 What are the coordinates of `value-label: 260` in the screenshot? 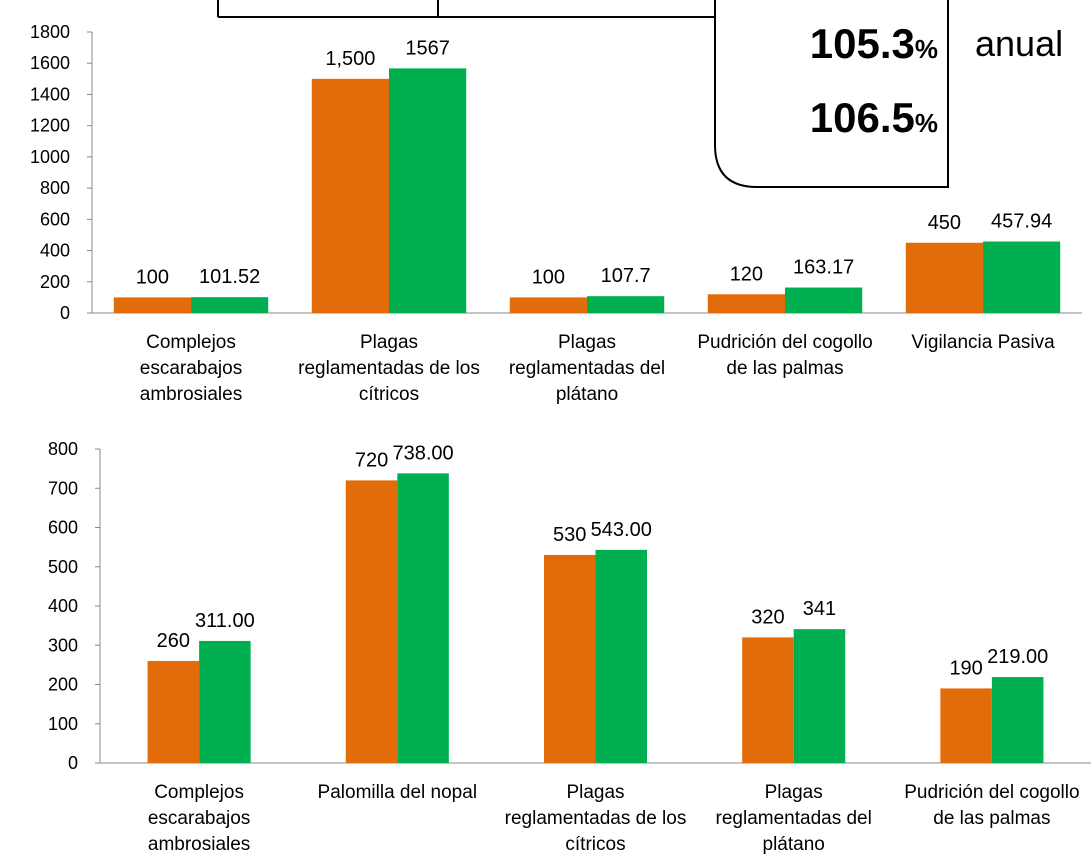 It's located at (173, 641).